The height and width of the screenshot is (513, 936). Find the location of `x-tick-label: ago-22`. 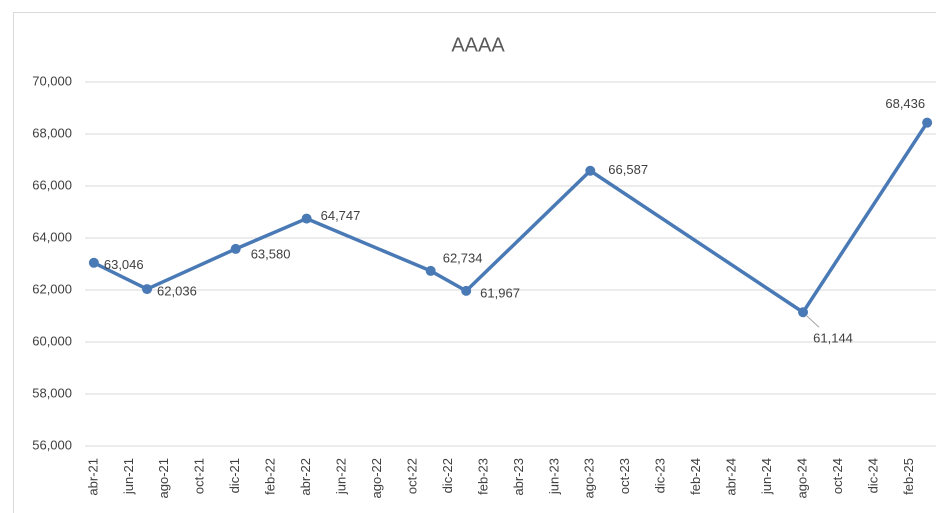

x-tick-label: ago-22 is located at coordinates (376, 478).